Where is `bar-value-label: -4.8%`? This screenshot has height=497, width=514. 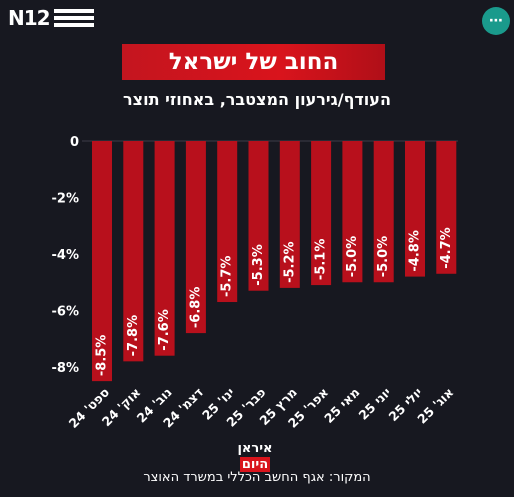 bar-value-label: -4.8% is located at coordinates (415, 250).